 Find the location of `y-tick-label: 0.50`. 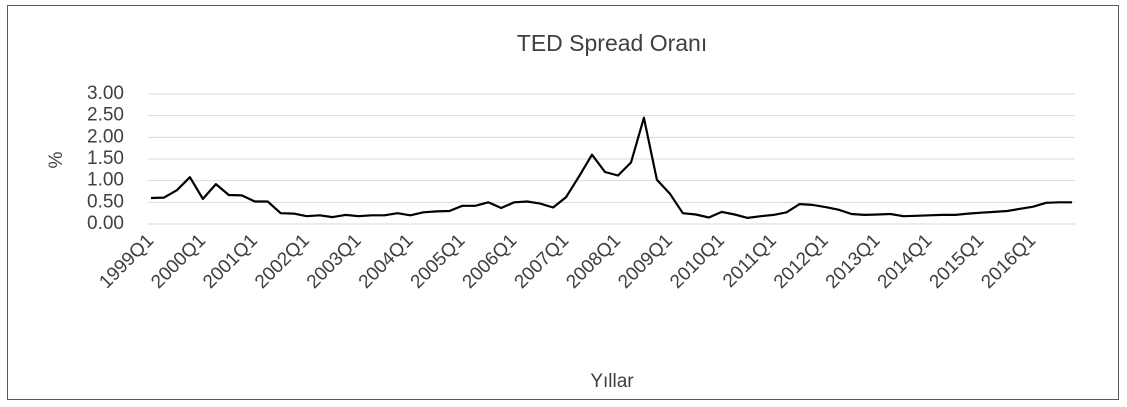

y-tick-label: 0.50 is located at coordinates (105, 201).